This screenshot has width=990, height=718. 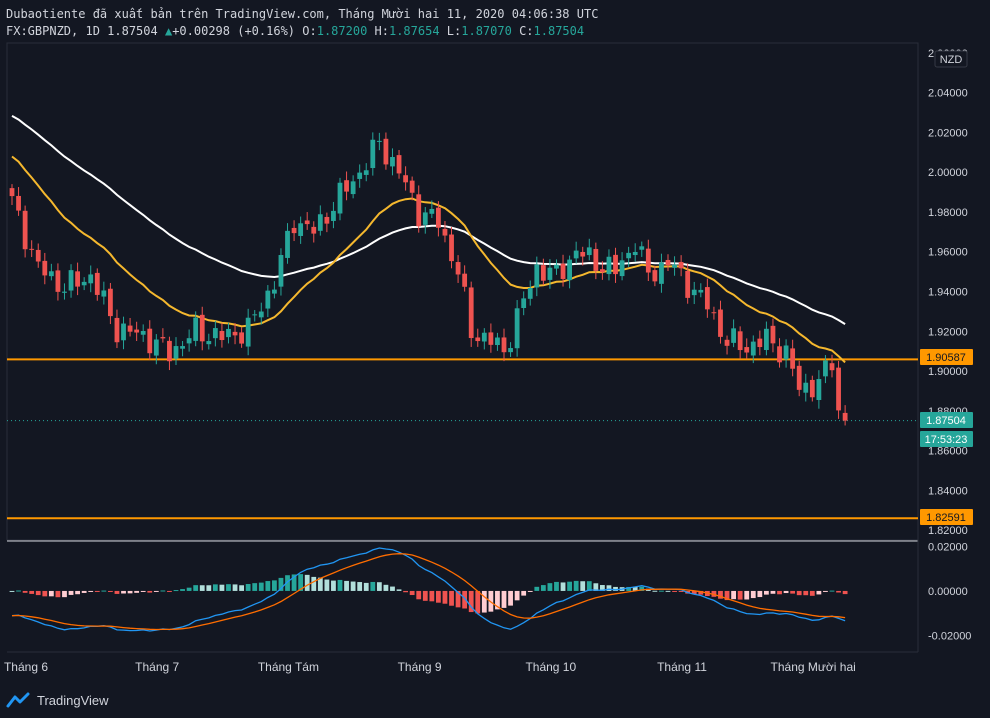 What do you see at coordinates (26, 667) in the screenshot?
I see `time-tick-label: Tháng 6` at bounding box center [26, 667].